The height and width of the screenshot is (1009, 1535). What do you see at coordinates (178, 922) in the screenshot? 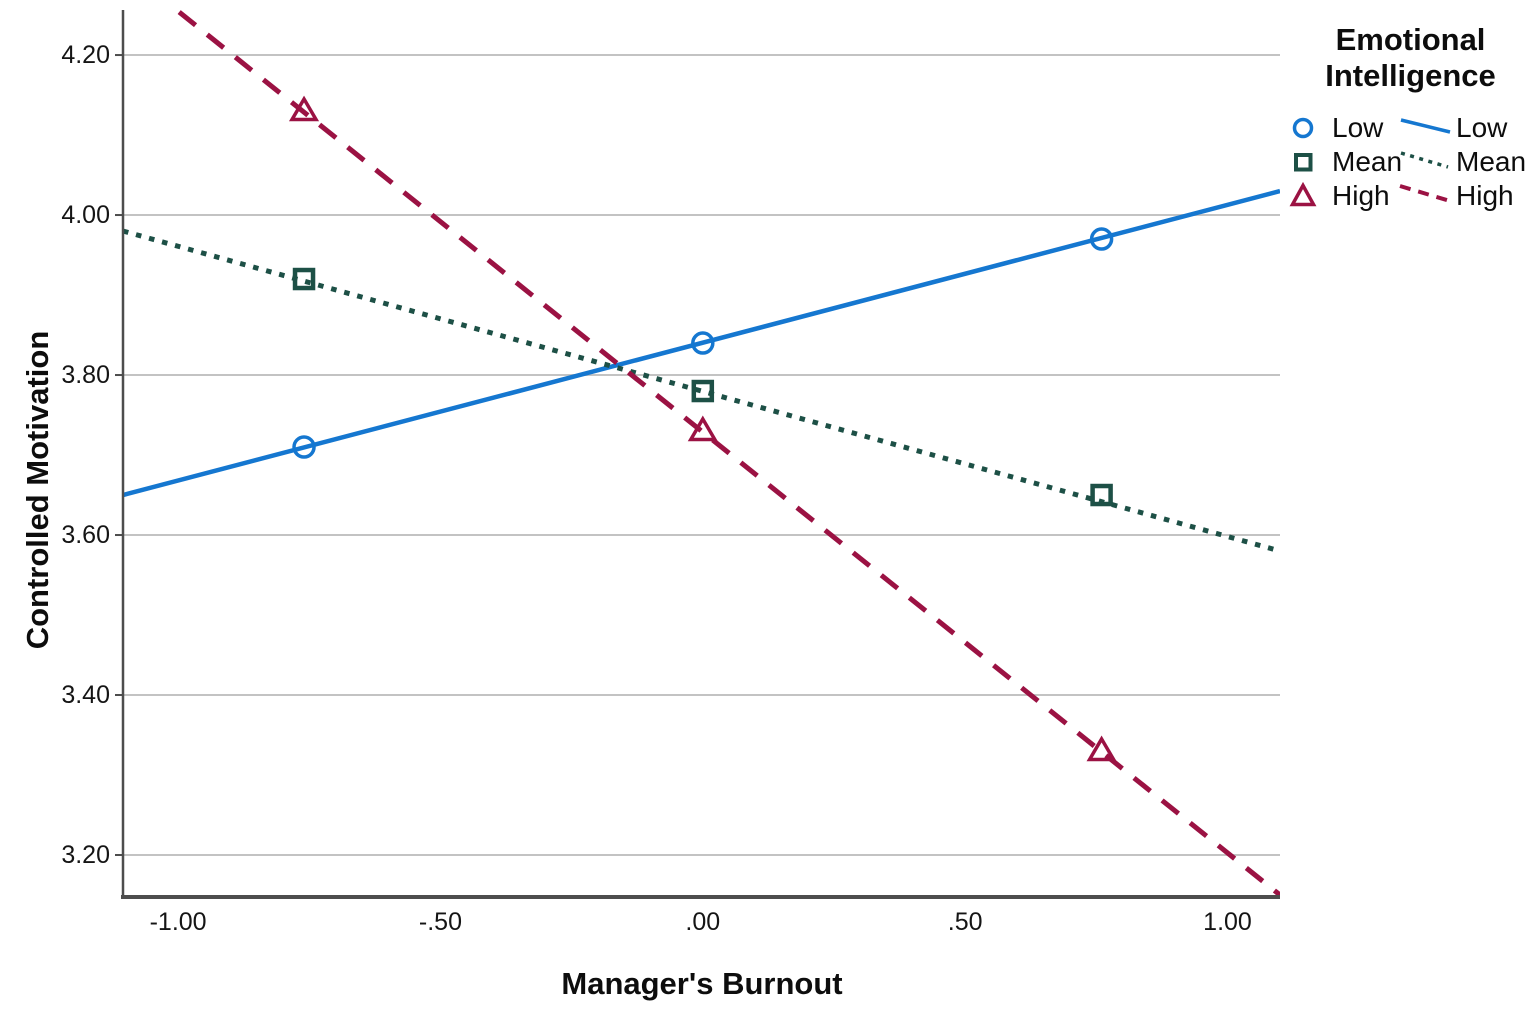
I see `x-tick-label: -1.00` at bounding box center [178, 922].